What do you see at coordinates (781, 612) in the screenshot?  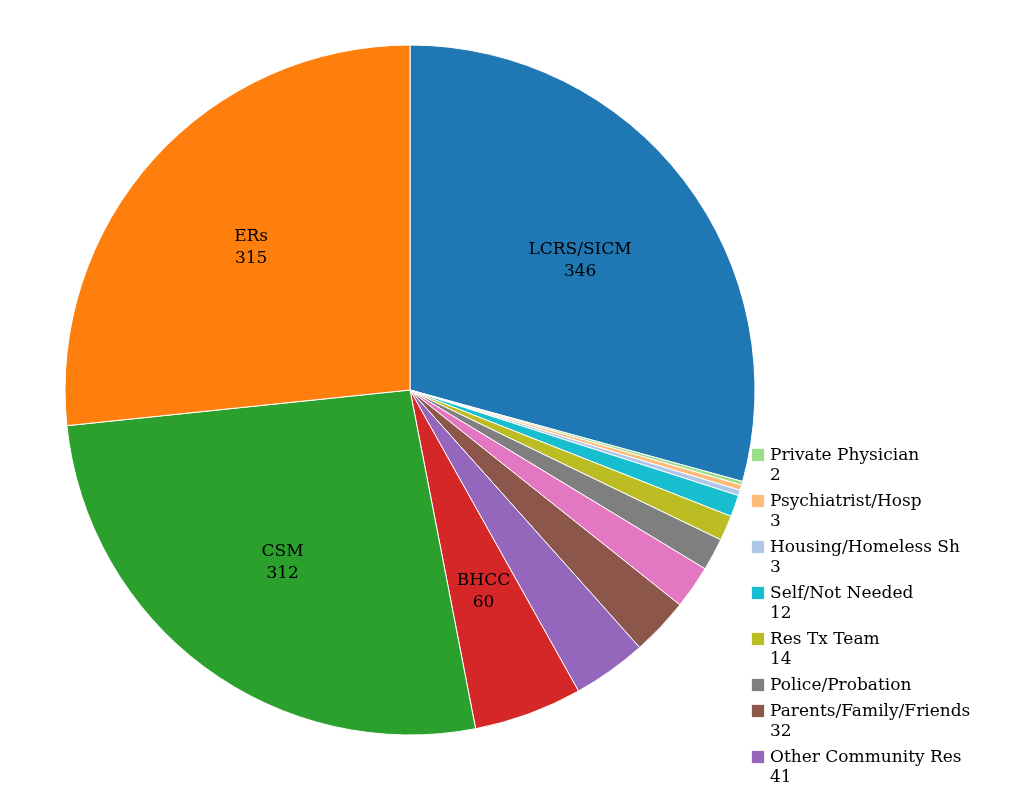 I see `data-label: 12` at bounding box center [781, 612].